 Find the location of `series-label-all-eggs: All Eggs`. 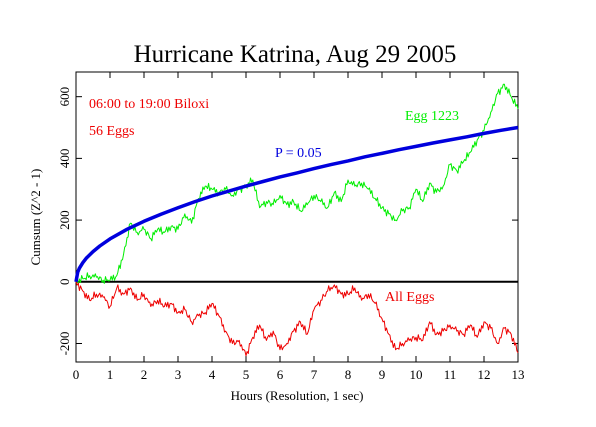

series-label-all-eggs: All Eggs is located at coordinates (409, 297).